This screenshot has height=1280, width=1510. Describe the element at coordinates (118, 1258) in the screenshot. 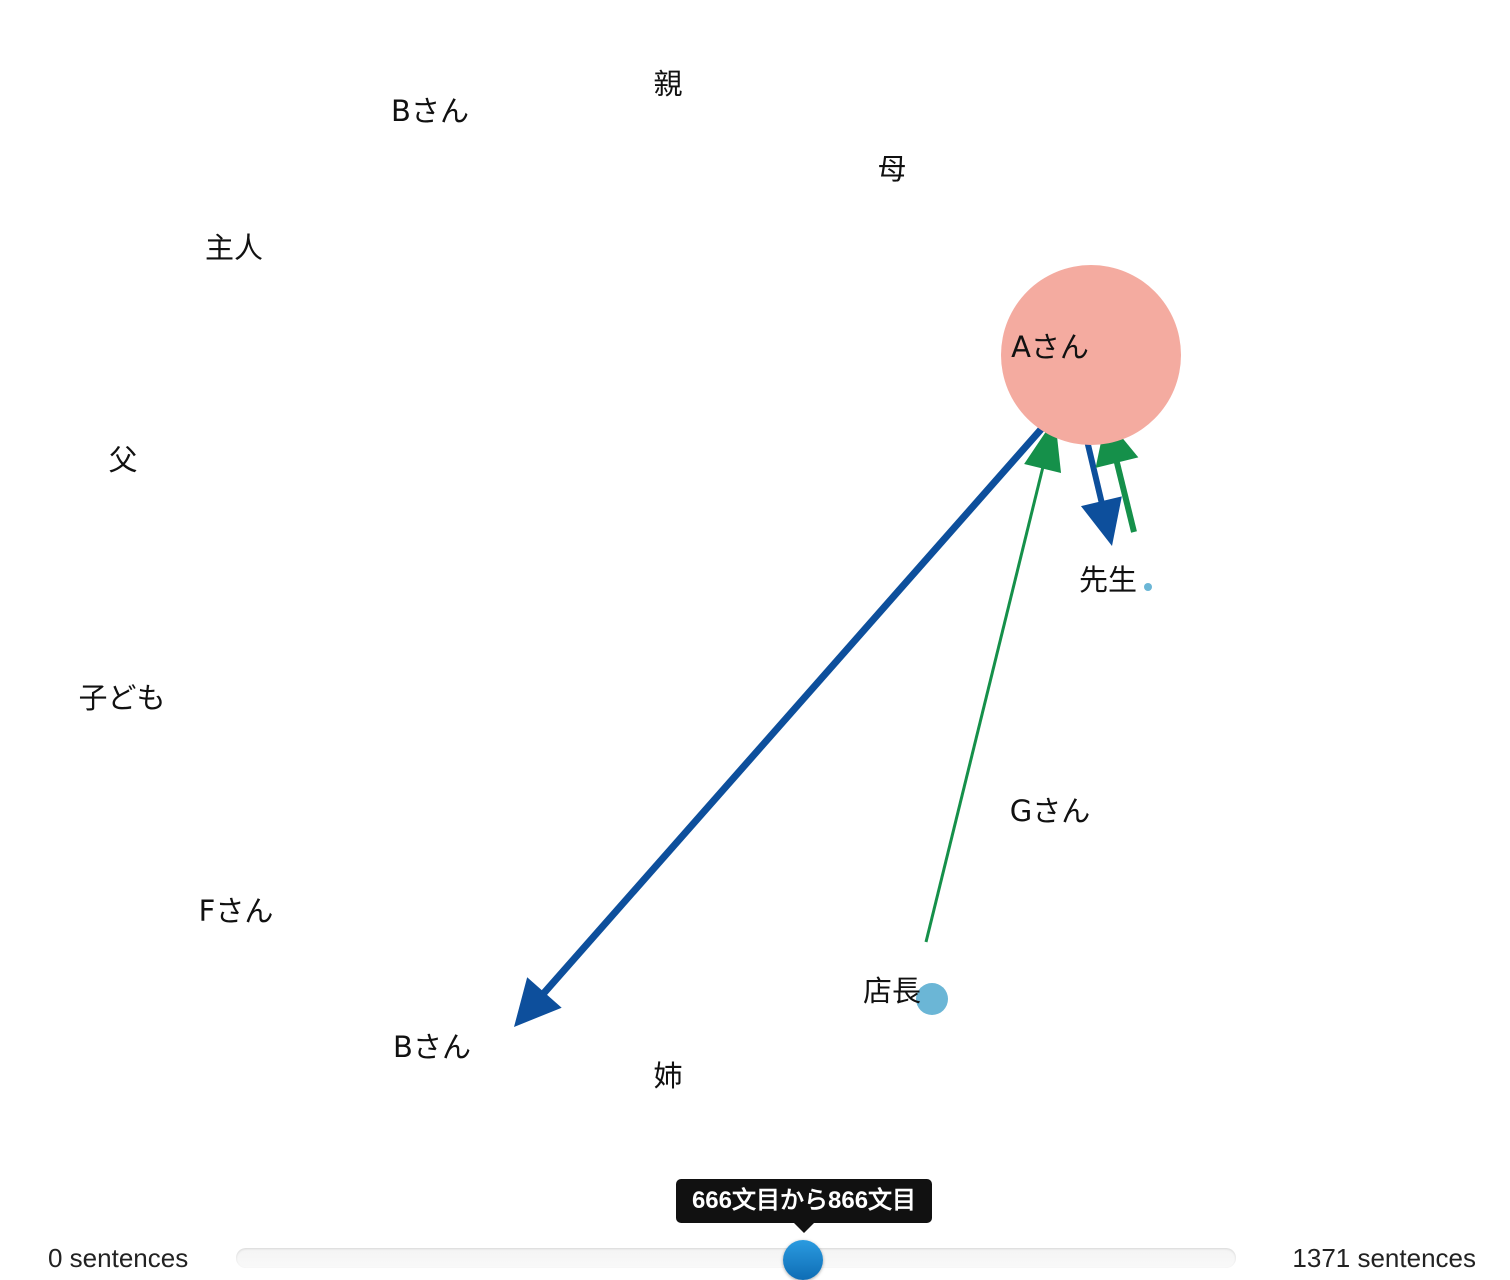

I see `slider-min-label: 0 sentences` at that location.